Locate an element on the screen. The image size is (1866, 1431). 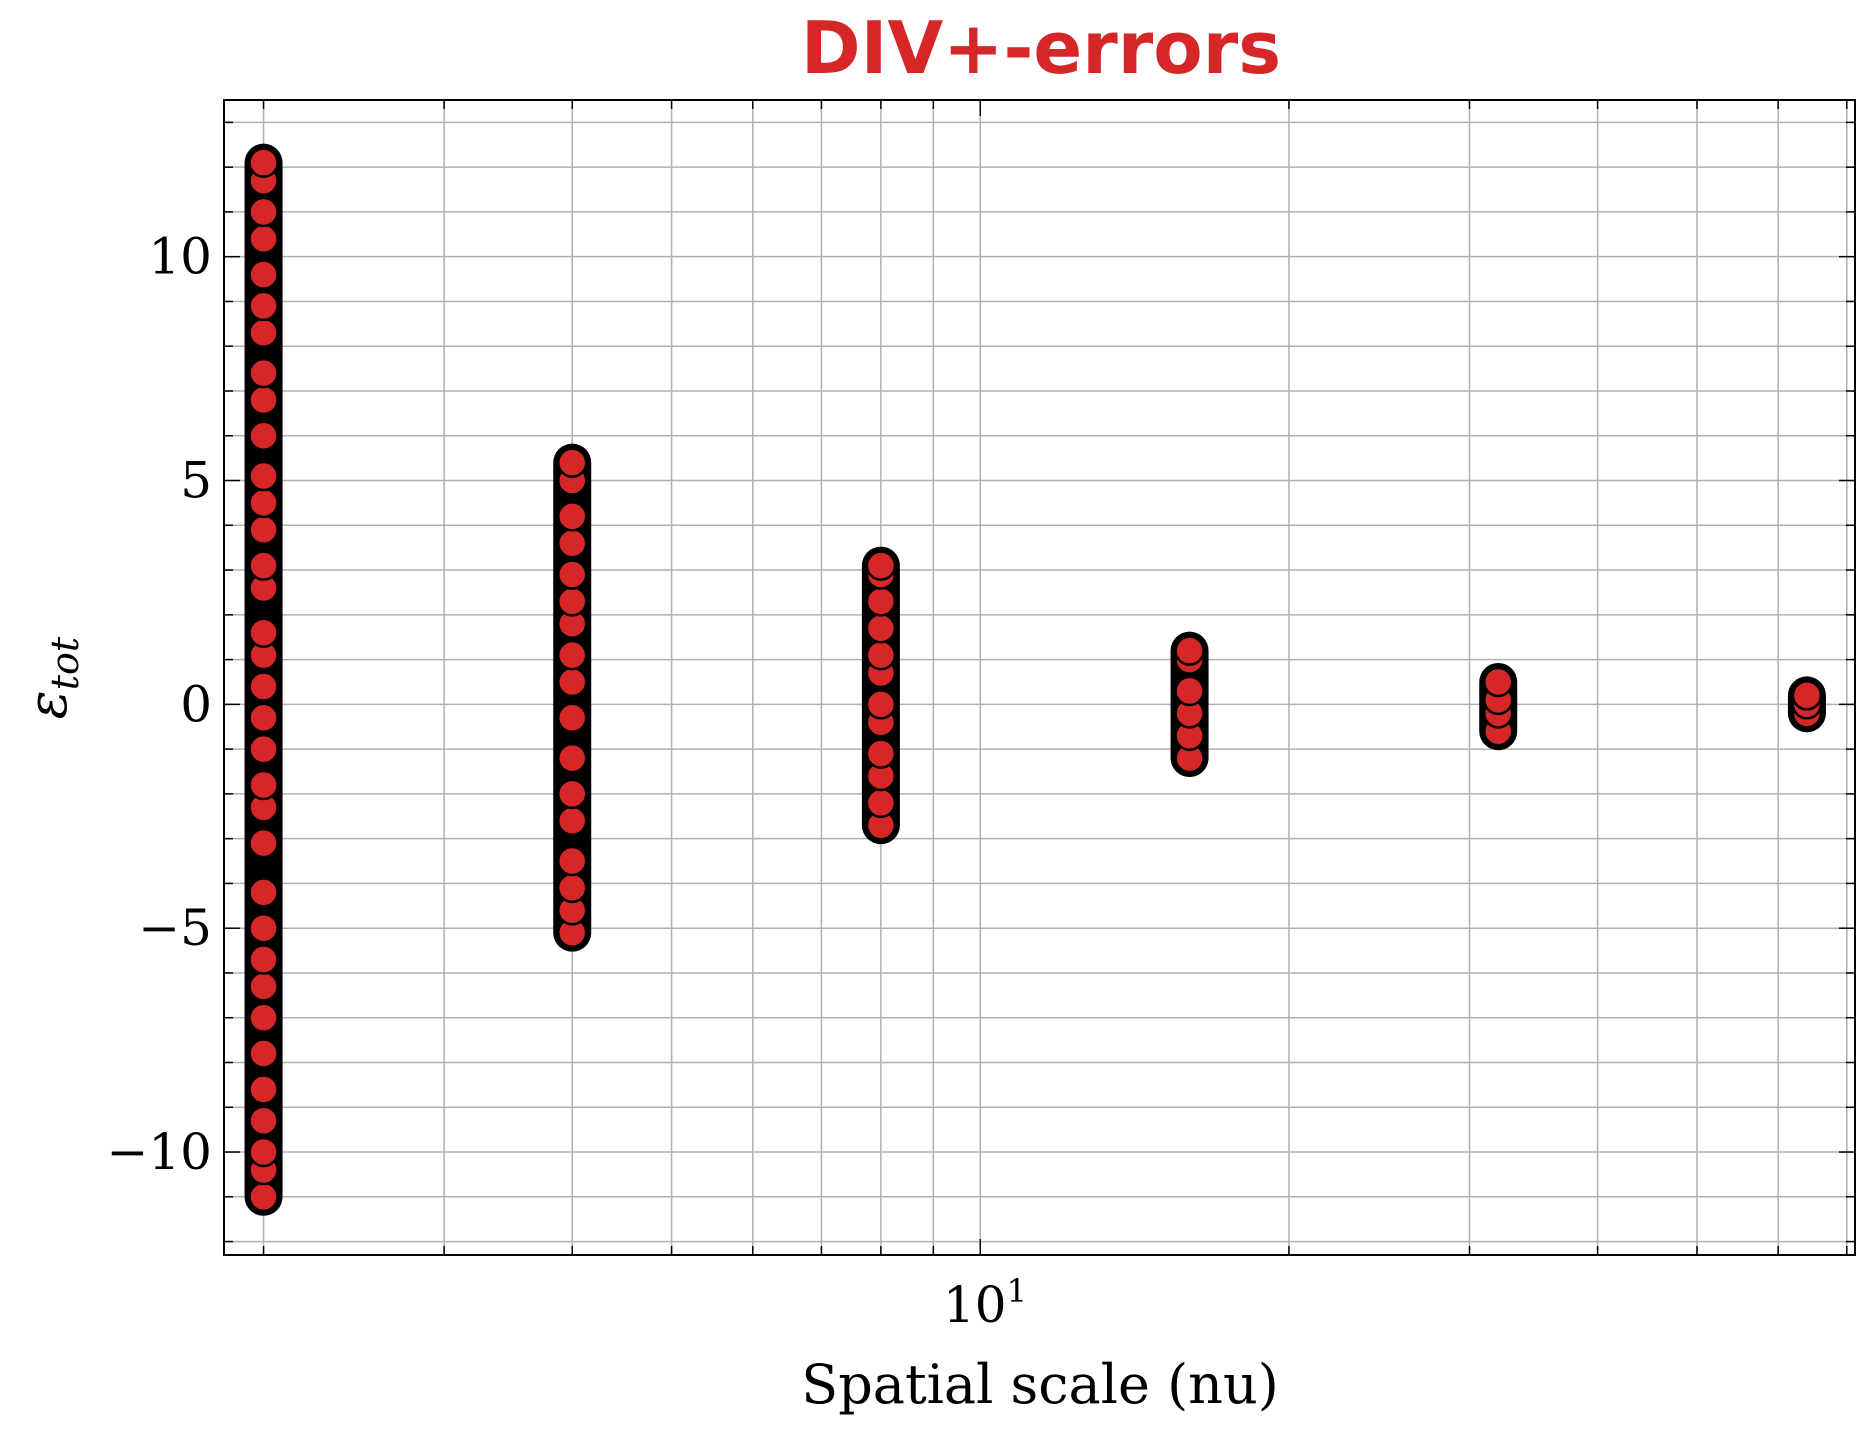
x-axis-label: Spatial scale (nu) is located at coordinates (1040, 1384).